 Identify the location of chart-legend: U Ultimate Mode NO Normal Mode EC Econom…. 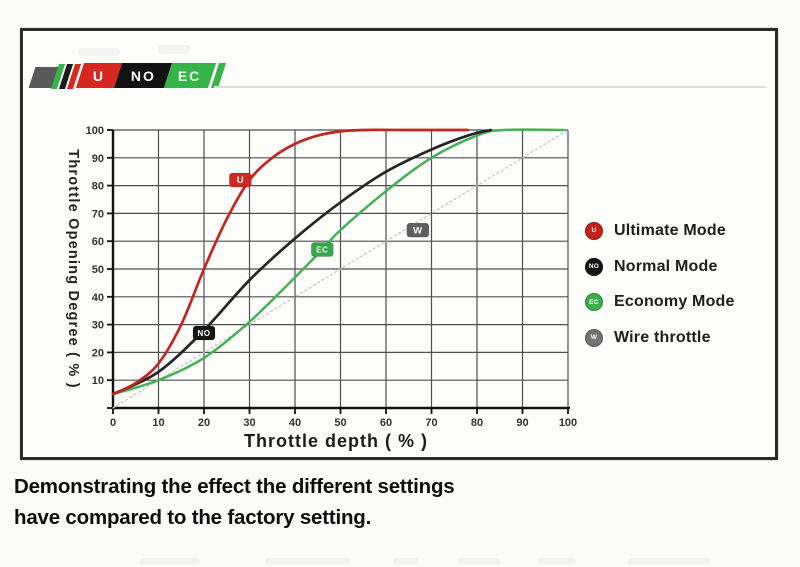
(677, 284).